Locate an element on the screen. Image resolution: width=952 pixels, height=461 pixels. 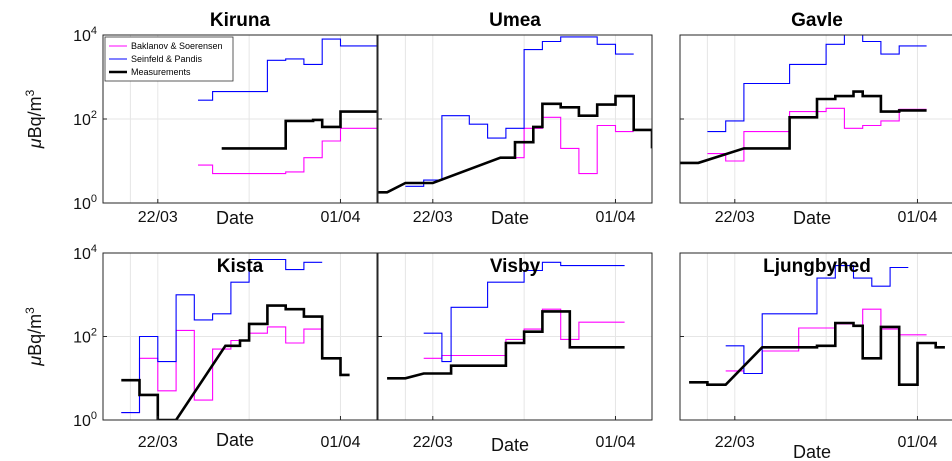
panel-title: Visby is located at coordinates (515, 266).